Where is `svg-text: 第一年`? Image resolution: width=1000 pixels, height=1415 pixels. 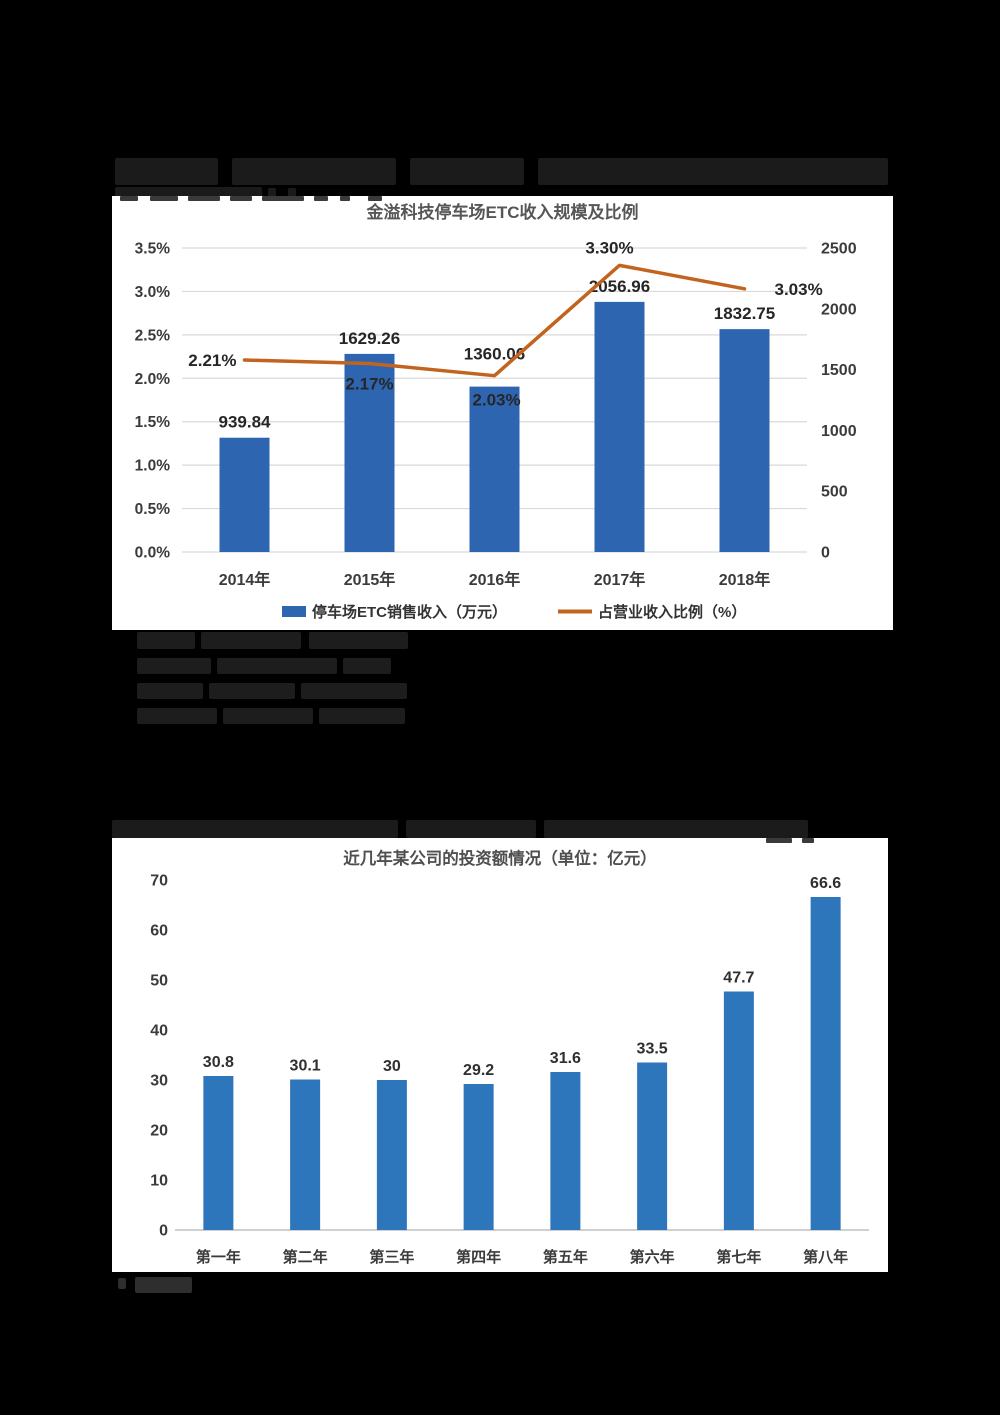
svg-text: 第一年 is located at coordinates (218, 1257).